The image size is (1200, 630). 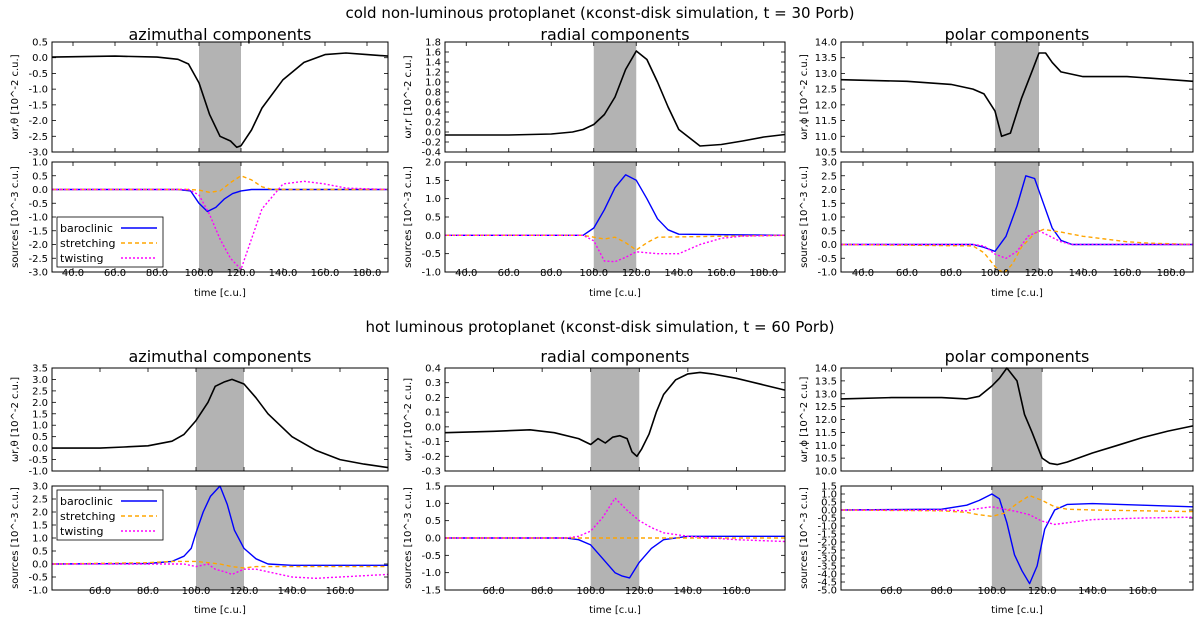 What do you see at coordinates (15, 419) in the screenshot?
I see `y-axis-label: ωr,θ [10^-2 c.u.]` at bounding box center [15, 419].